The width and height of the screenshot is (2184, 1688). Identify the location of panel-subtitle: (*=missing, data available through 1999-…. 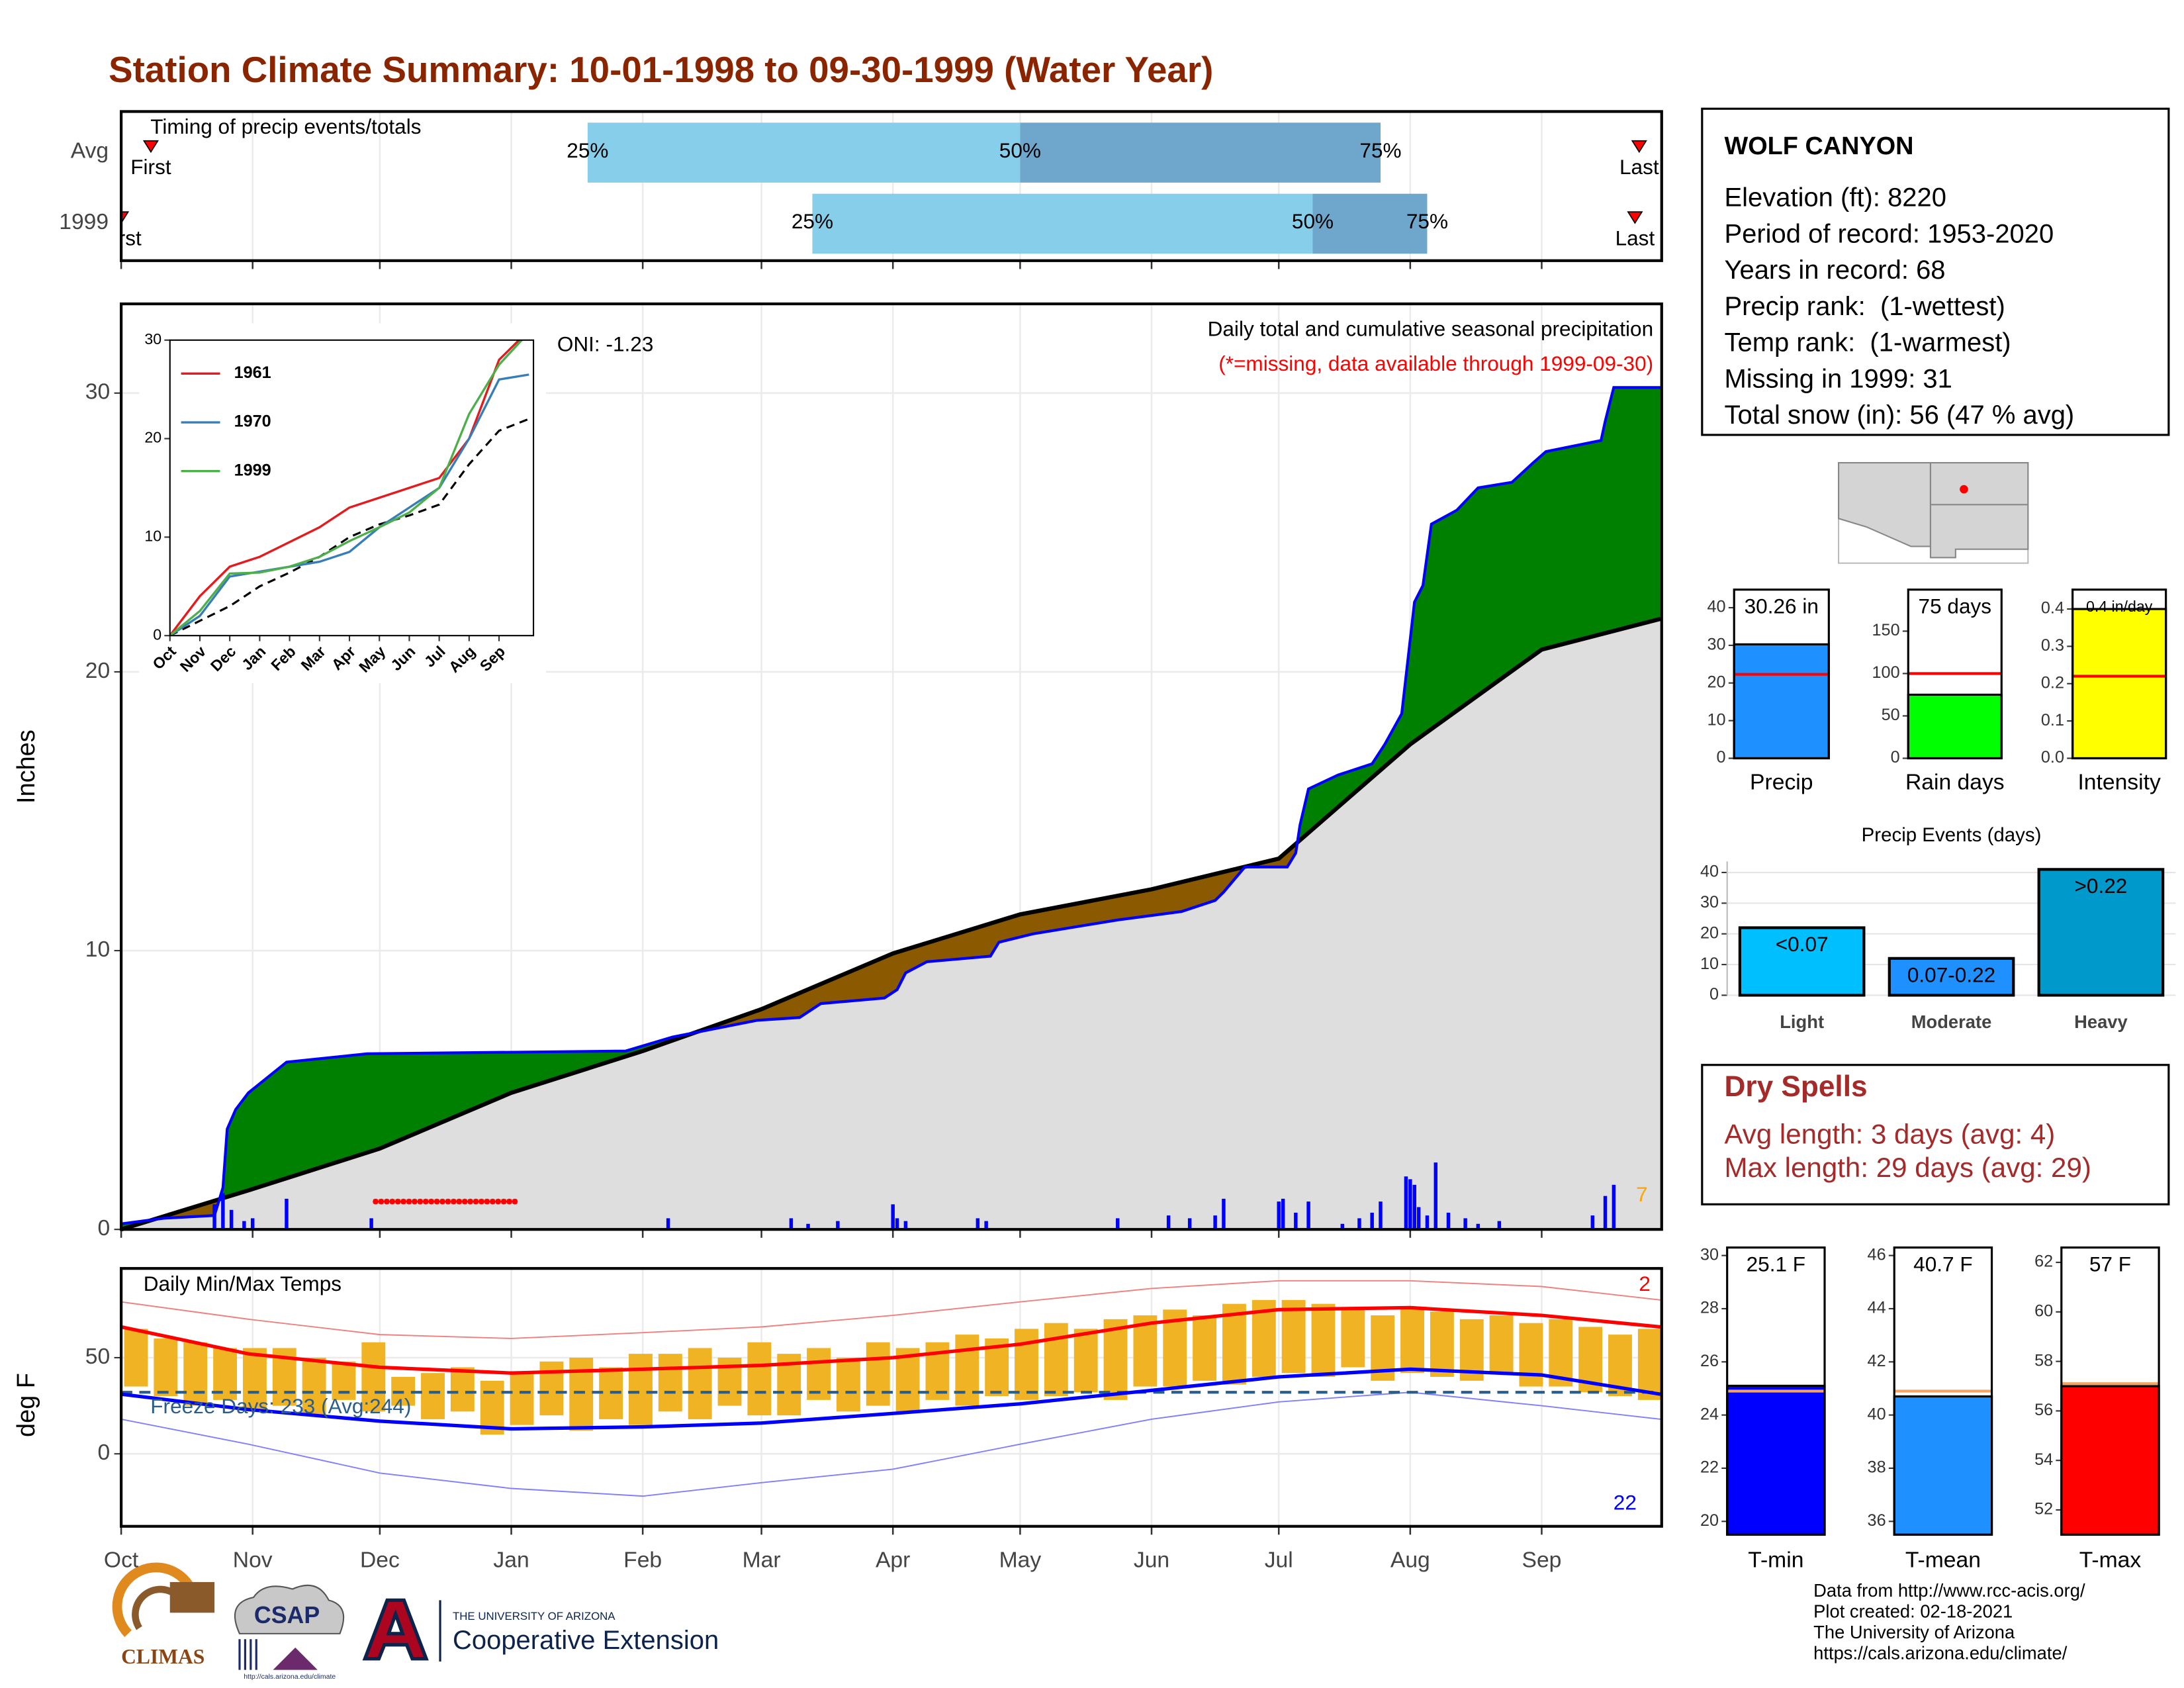
(1436, 363).